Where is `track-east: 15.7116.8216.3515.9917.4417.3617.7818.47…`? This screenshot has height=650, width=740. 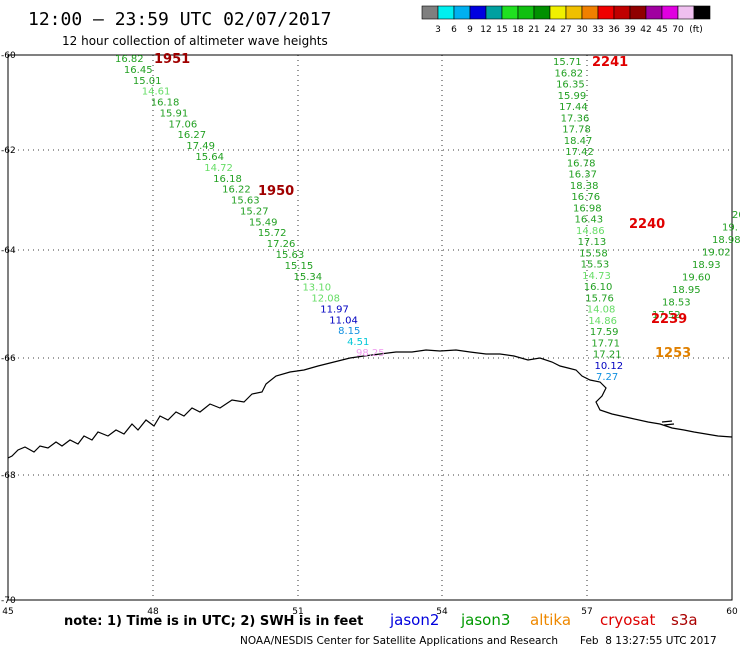
track-east: 15.7116.8216.3515.9917.4417.3617.7818.47… is located at coordinates (588, 220).